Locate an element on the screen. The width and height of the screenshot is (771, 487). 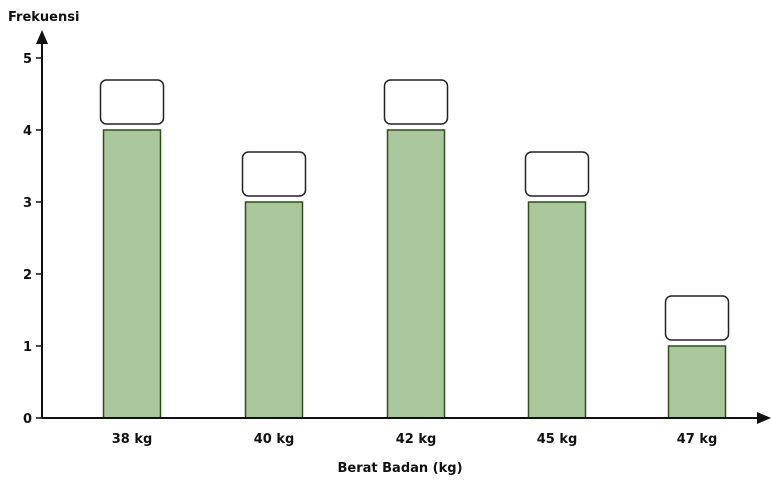
bar-38-kg is located at coordinates (132, 274).